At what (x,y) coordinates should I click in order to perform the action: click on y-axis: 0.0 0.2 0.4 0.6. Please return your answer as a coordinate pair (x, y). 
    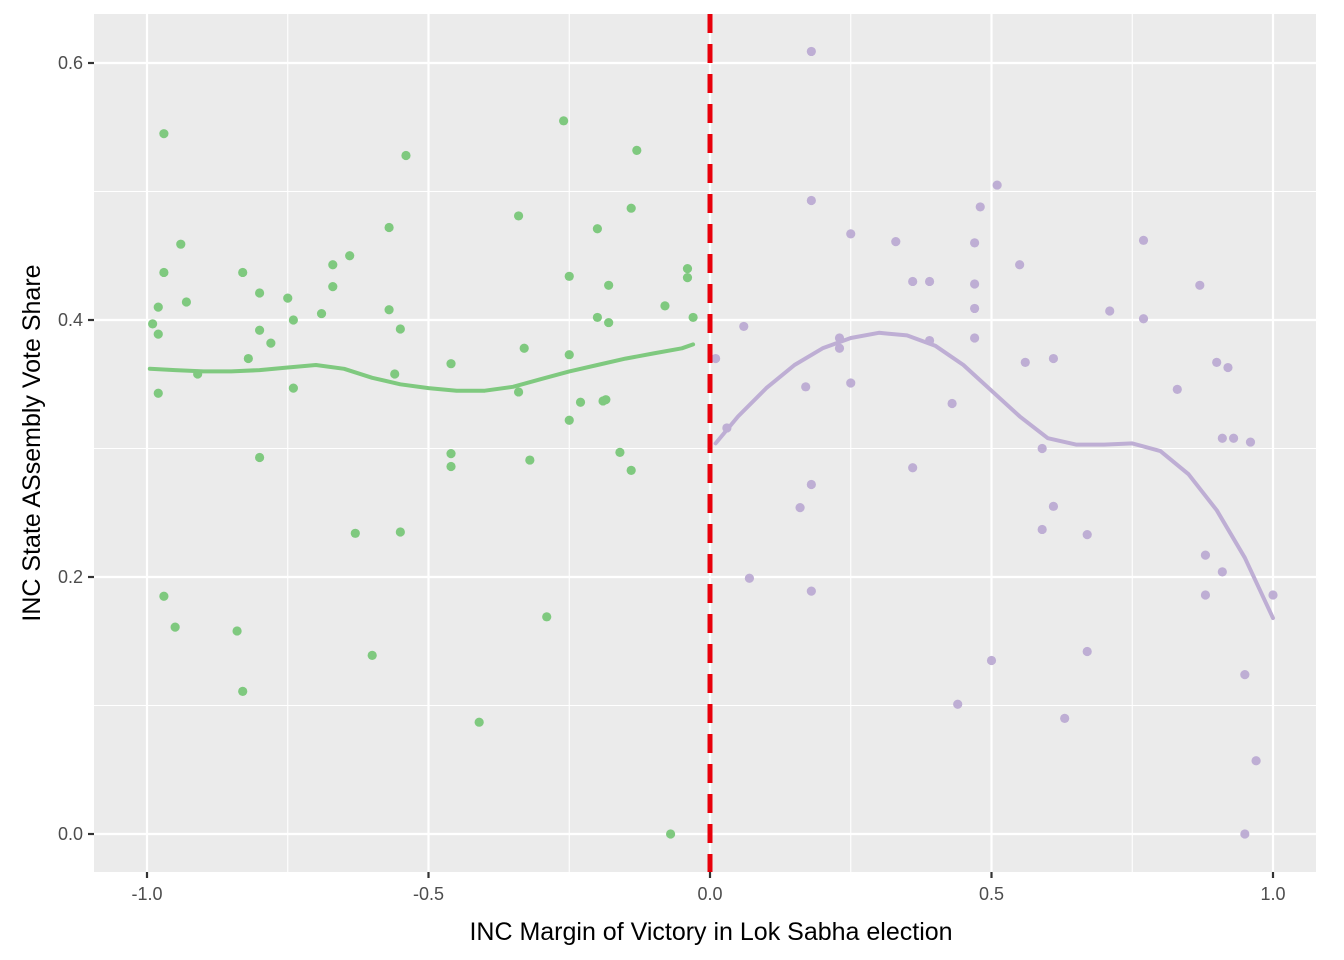
    Looking at the image, I should click on (76, 448).